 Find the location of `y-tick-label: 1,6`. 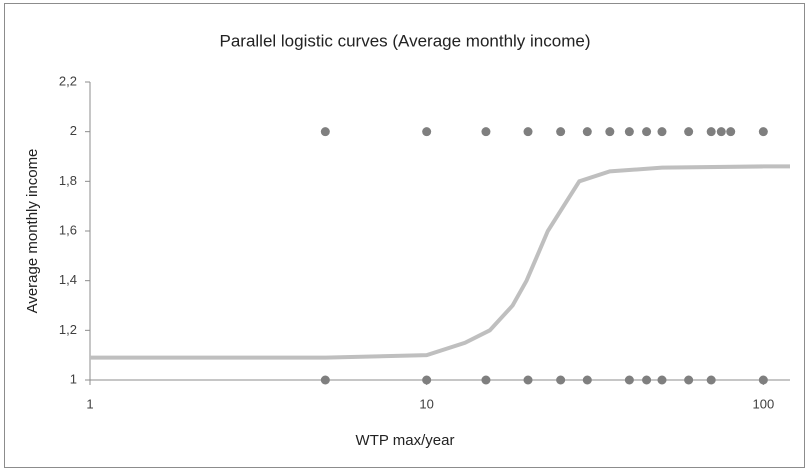

y-tick-label: 1,6 is located at coordinates (68, 229).